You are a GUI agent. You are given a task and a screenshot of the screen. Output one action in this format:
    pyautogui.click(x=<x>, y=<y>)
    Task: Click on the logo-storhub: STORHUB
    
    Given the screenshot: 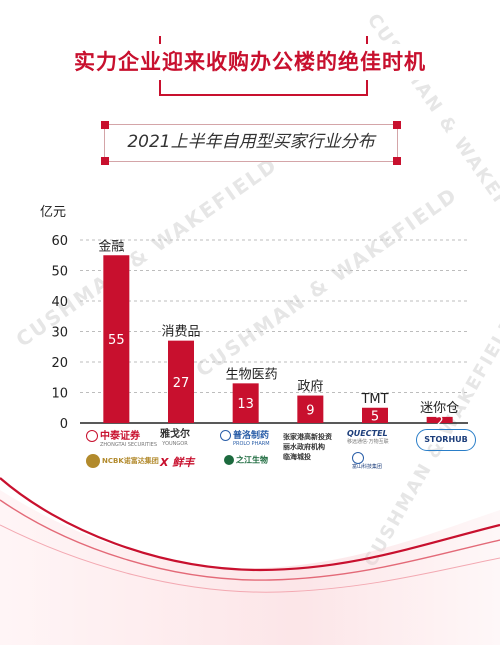 What is the action you would take?
    pyautogui.click(x=446, y=440)
    